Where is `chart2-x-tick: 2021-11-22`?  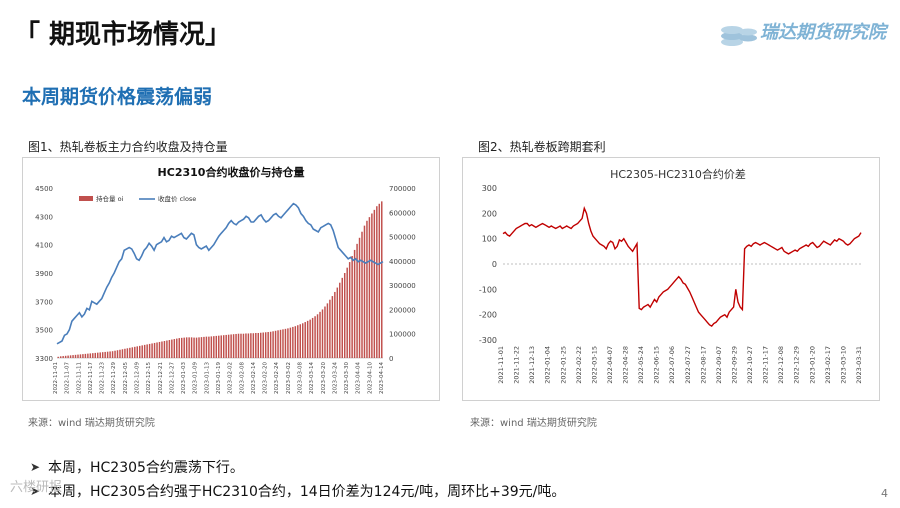 chart2-x-tick: 2021-11-22 is located at coordinates (517, 365).